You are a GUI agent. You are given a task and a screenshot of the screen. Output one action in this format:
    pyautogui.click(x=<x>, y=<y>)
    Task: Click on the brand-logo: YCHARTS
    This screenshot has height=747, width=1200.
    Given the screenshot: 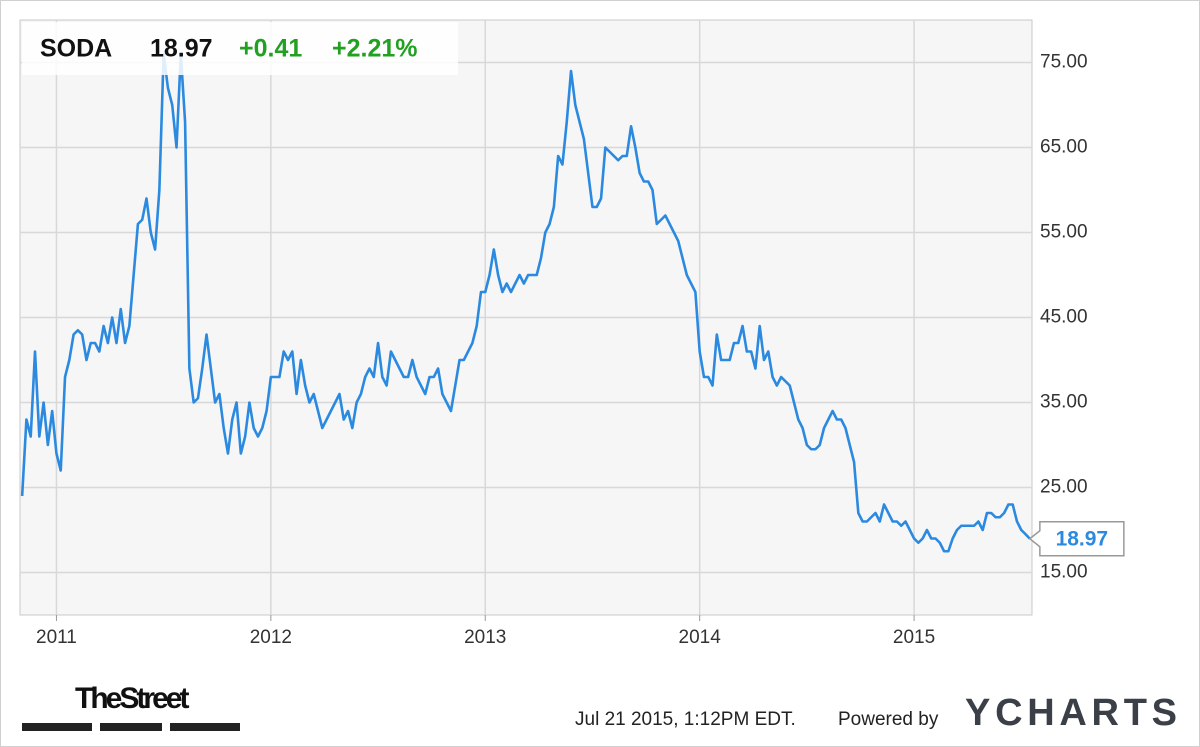 What is the action you would take?
    pyautogui.click(x=1071, y=713)
    